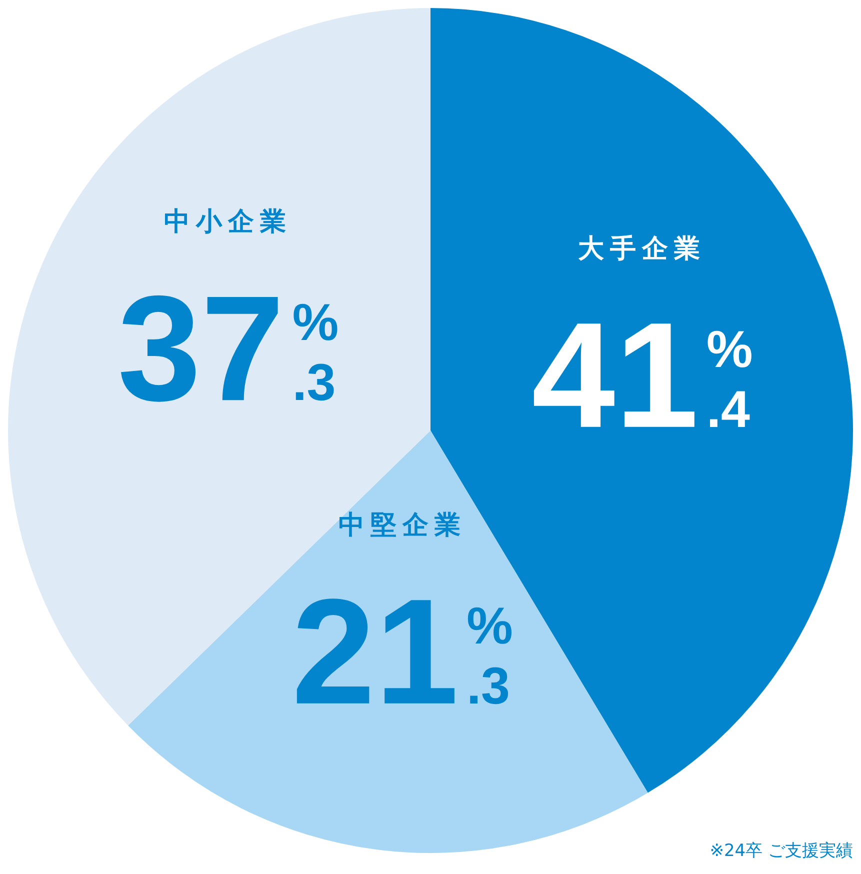  I want to click on slice-label: 中小企業, so click(228, 222).